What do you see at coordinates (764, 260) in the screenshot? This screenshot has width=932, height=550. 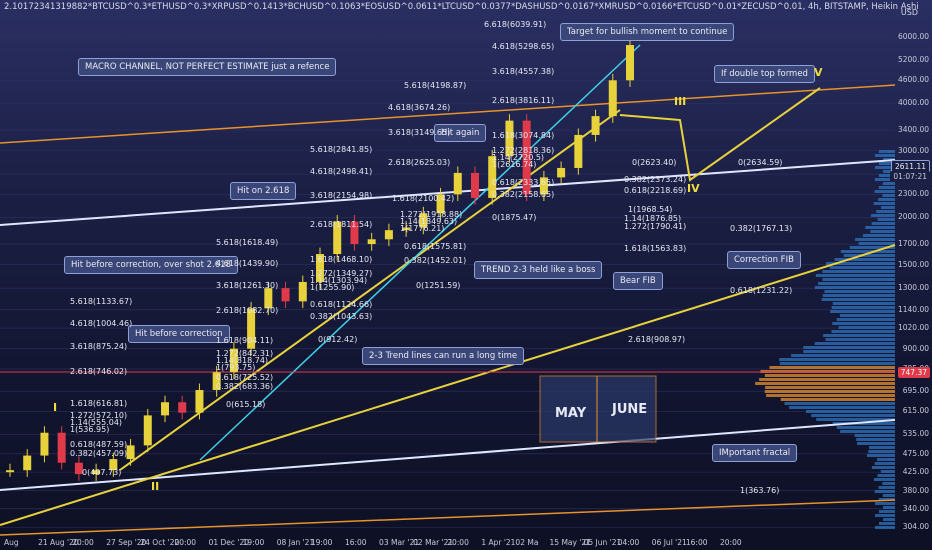 I see `note-correction-fib: Correction FIB` at bounding box center [764, 260].